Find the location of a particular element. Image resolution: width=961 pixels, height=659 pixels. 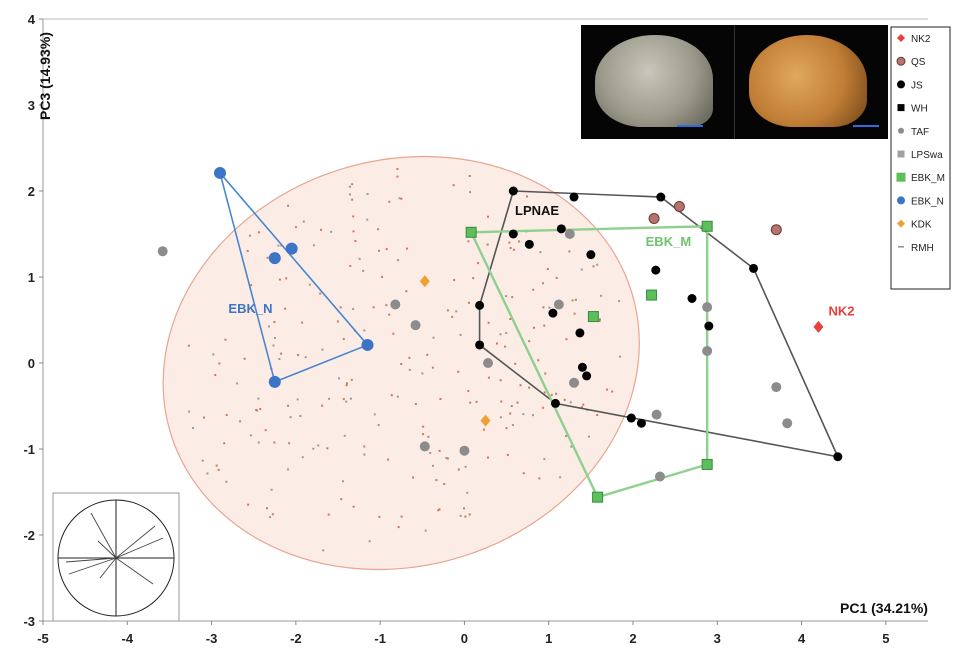

kdk-point is located at coordinates (485, 420).